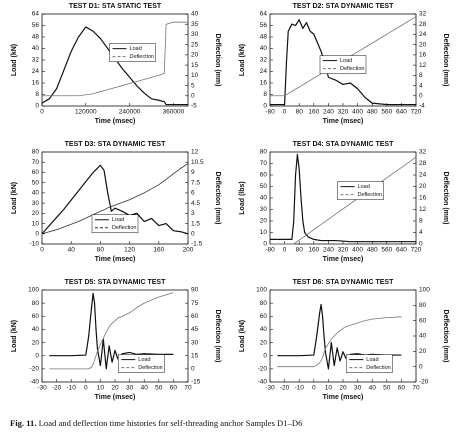 This screenshot has height=435, width=456. I want to click on y2-tick-label: 10.5, so click(197, 162).